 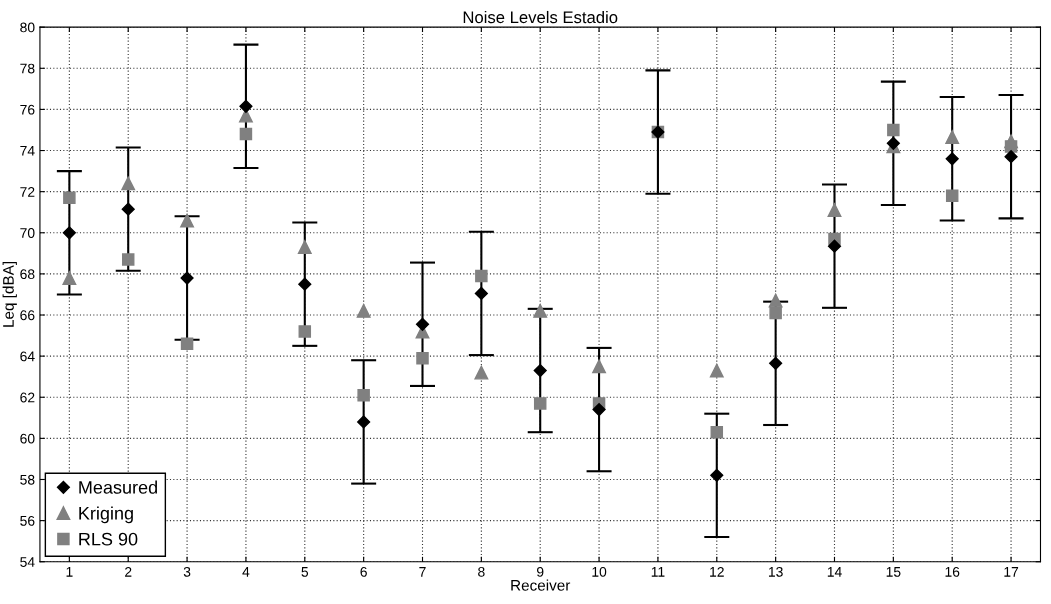 What do you see at coordinates (481, 571) in the screenshot?
I see `x-tick-label: 8` at bounding box center [481, 571].